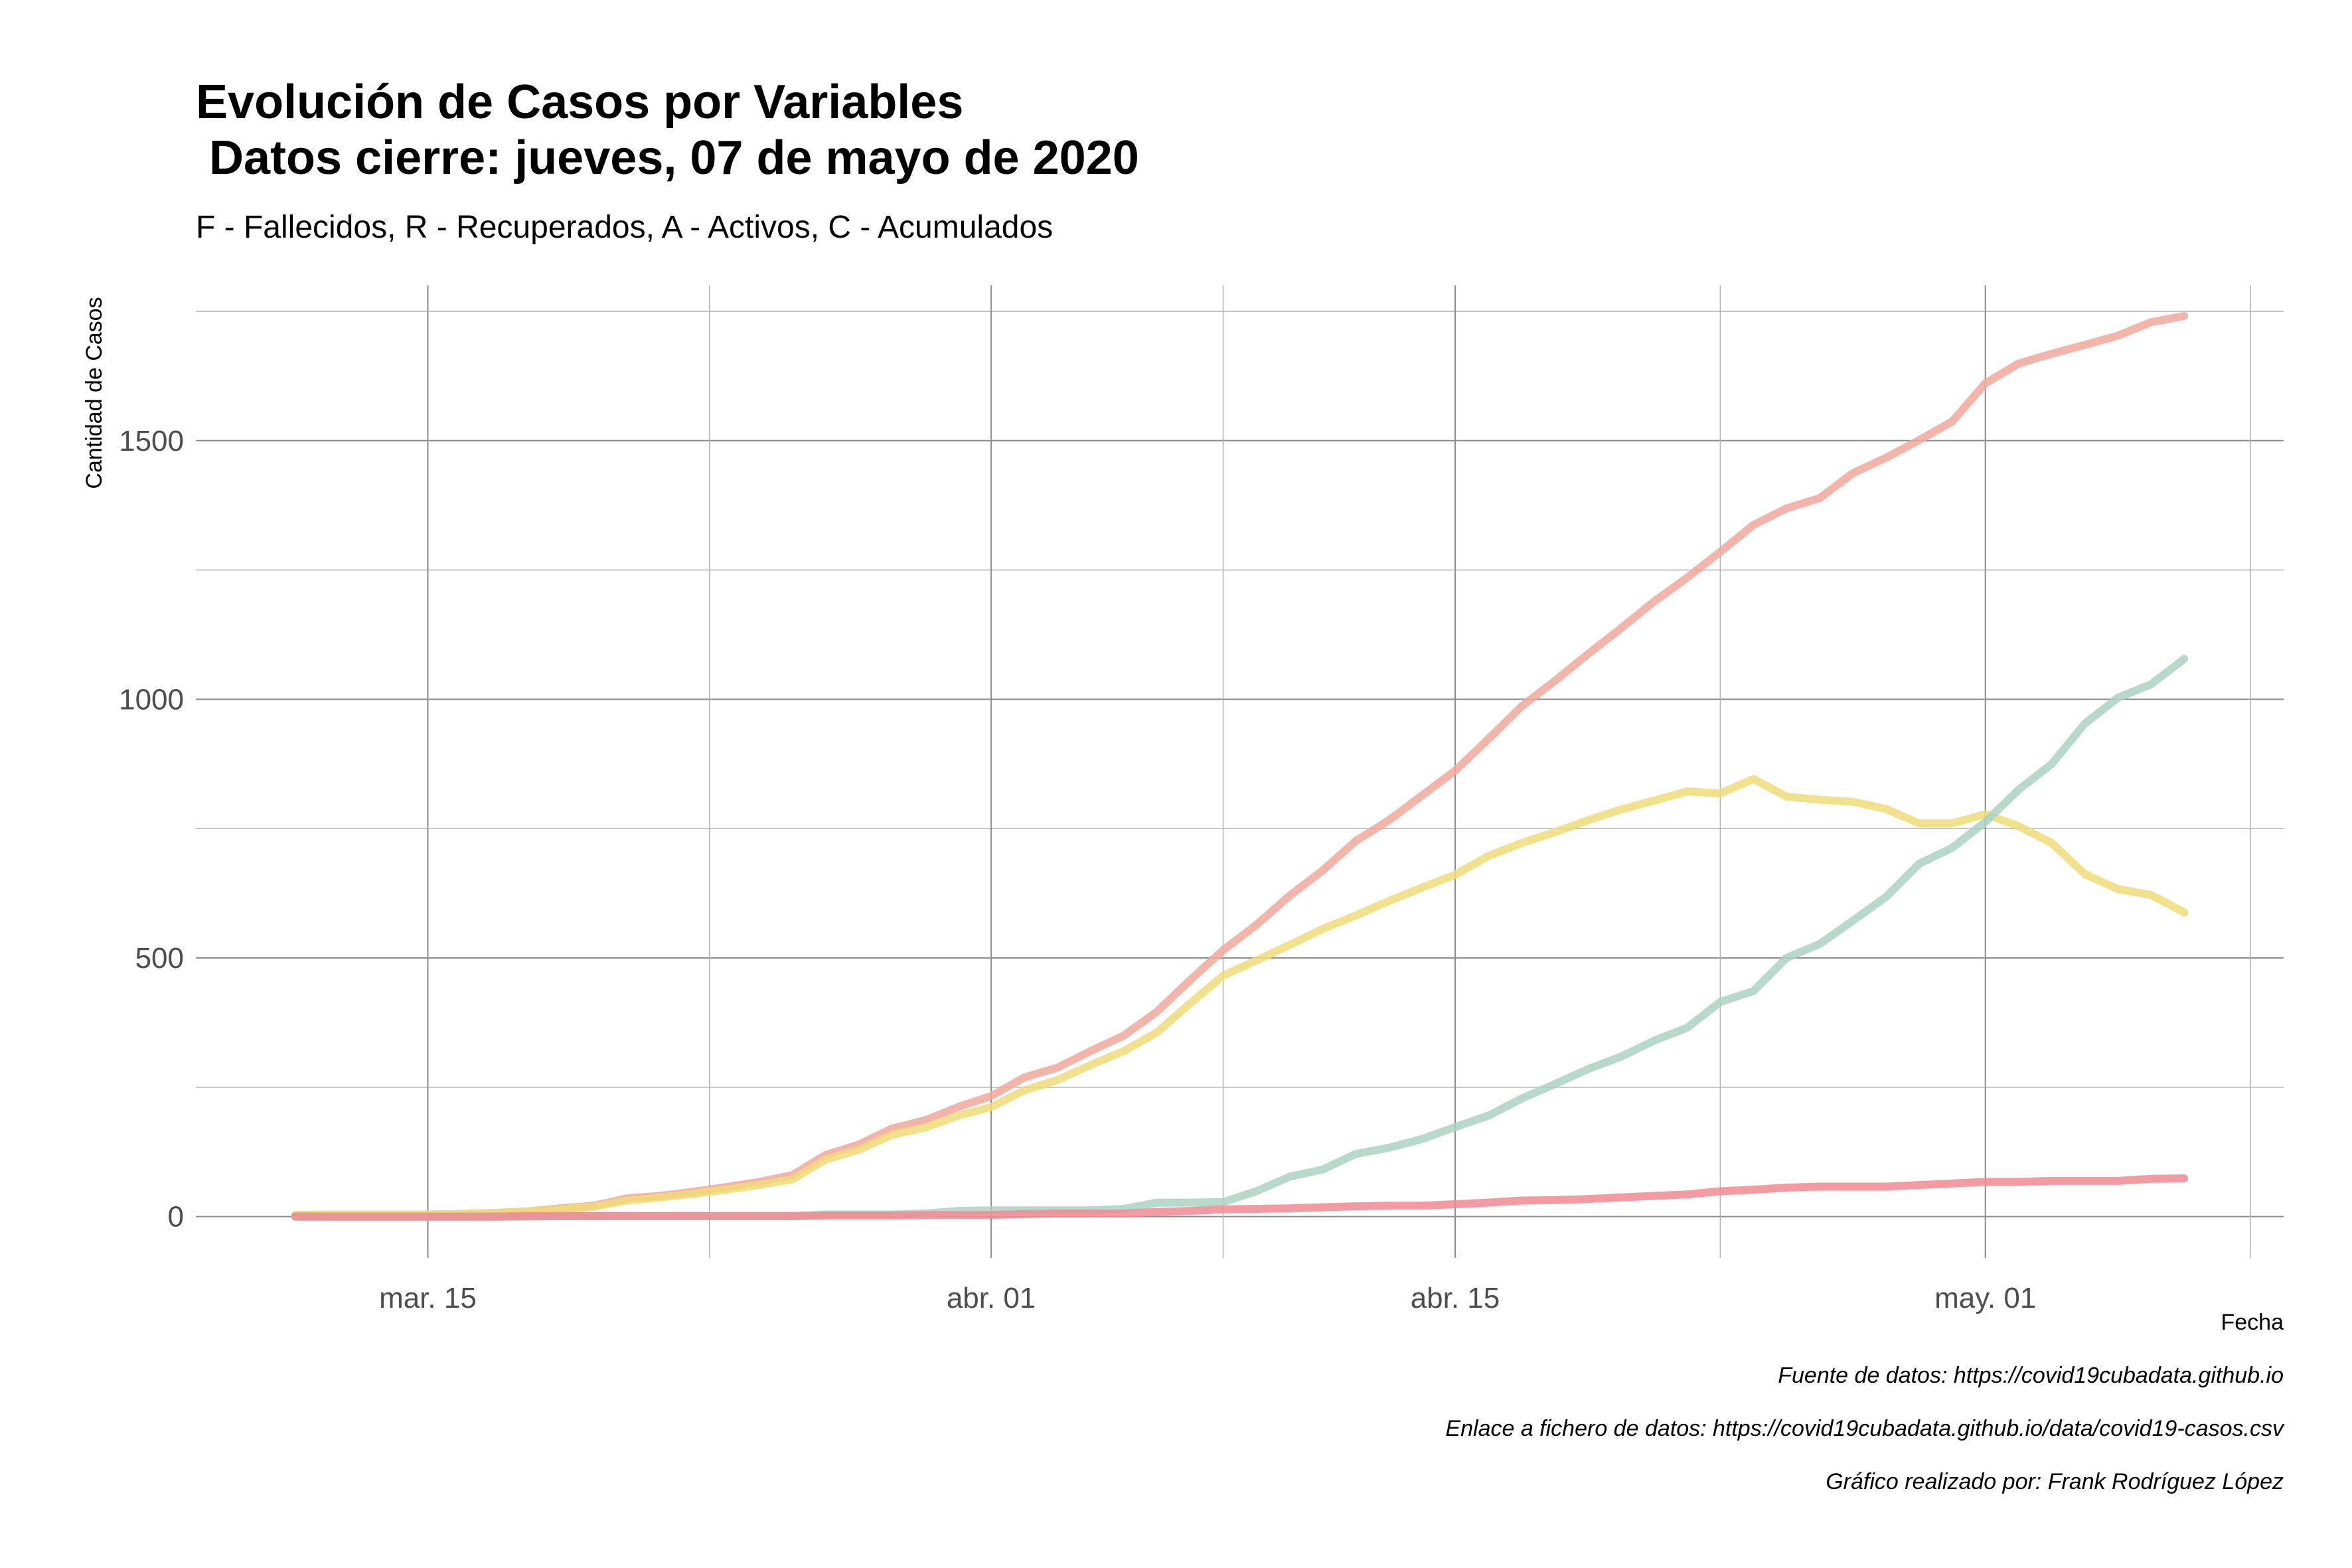 This screenshot has width=2352, height=1568. Describe the element at coordinates (176, 1217) in the screenshot. I see `y-tick-label: 0` at that location.